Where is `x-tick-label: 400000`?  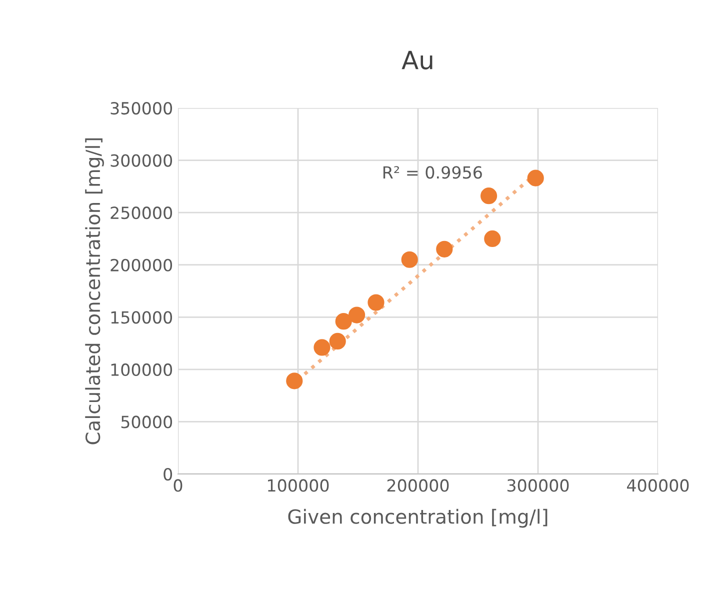
x-tick-label: 400000 is located at coordinates (658, 485).